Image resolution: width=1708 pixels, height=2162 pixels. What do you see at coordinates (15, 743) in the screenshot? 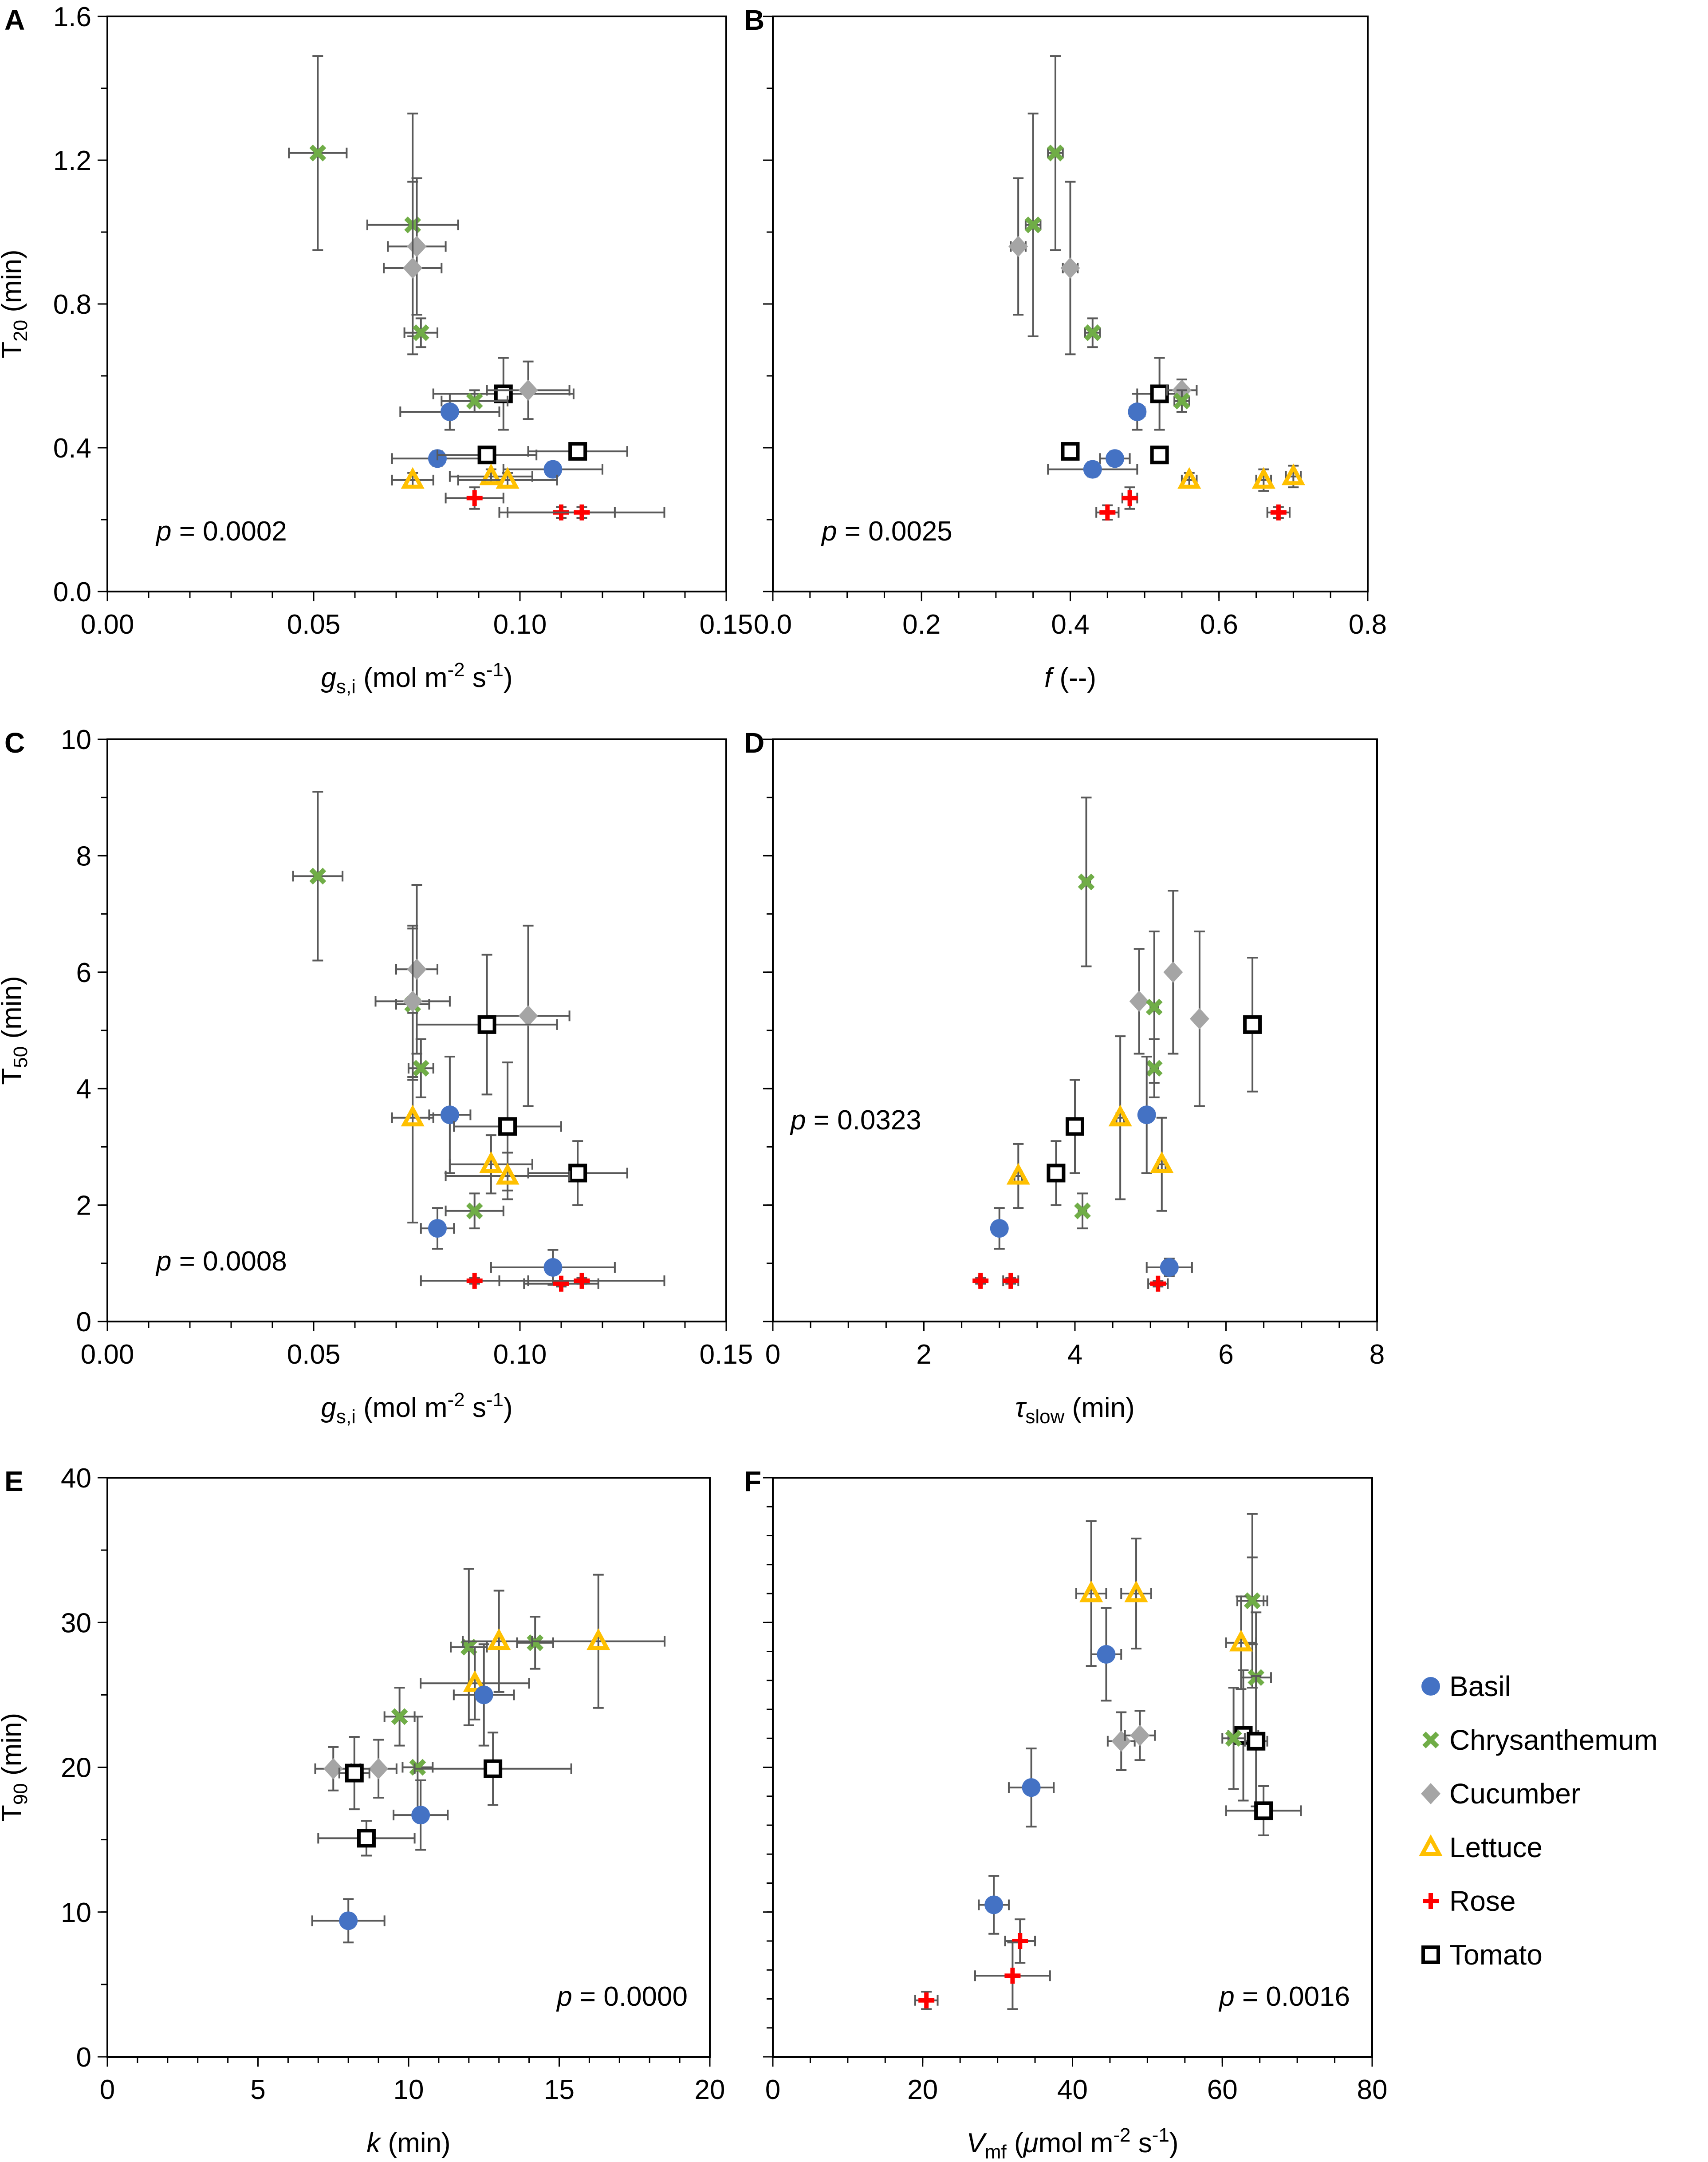
I see `panel-letter: C` at bounding box center [15, 743].